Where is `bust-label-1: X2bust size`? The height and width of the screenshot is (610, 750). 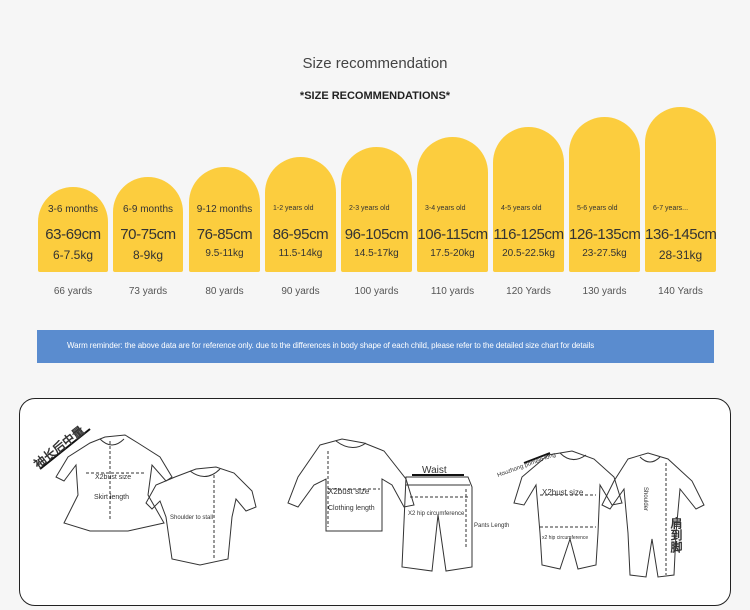 bust-label-1: X2bust size is located at coordinates (113, 477).